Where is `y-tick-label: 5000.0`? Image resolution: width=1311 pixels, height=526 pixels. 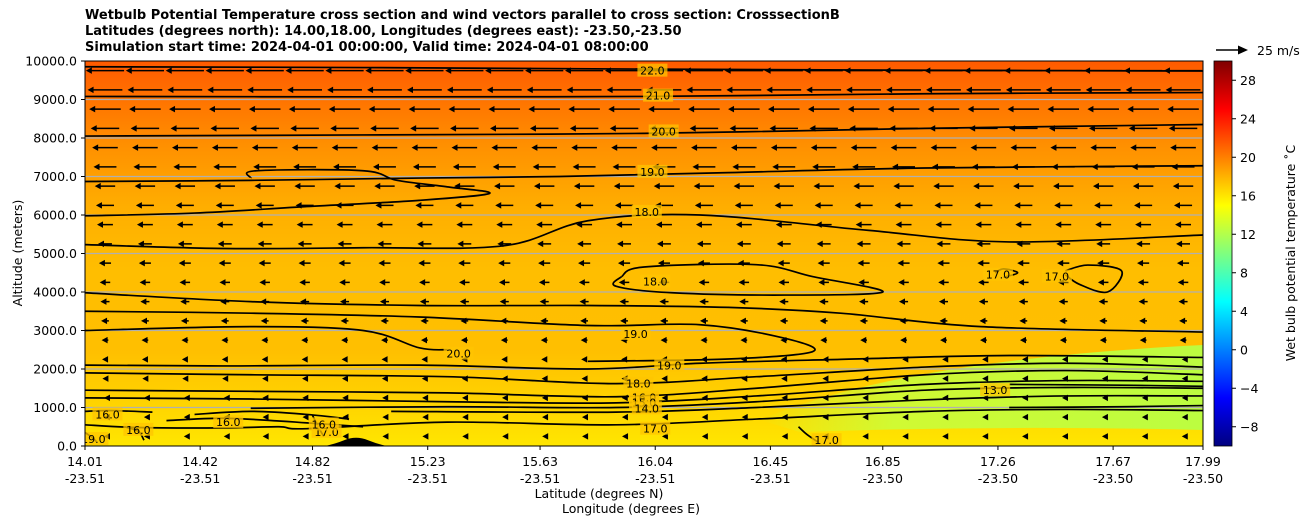 y-tick-label: 5000.0 is located at coordinates (55, 253).